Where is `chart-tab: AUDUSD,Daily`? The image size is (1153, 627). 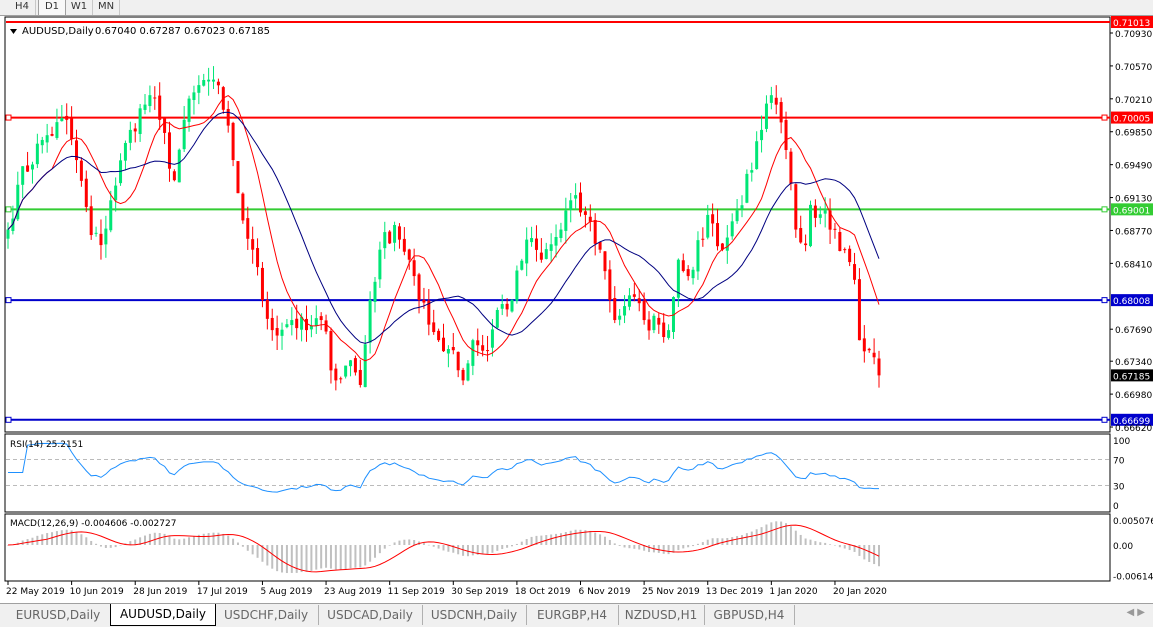
chart-tab: AUDUSD,Daily is located at coordinates (163, 615).